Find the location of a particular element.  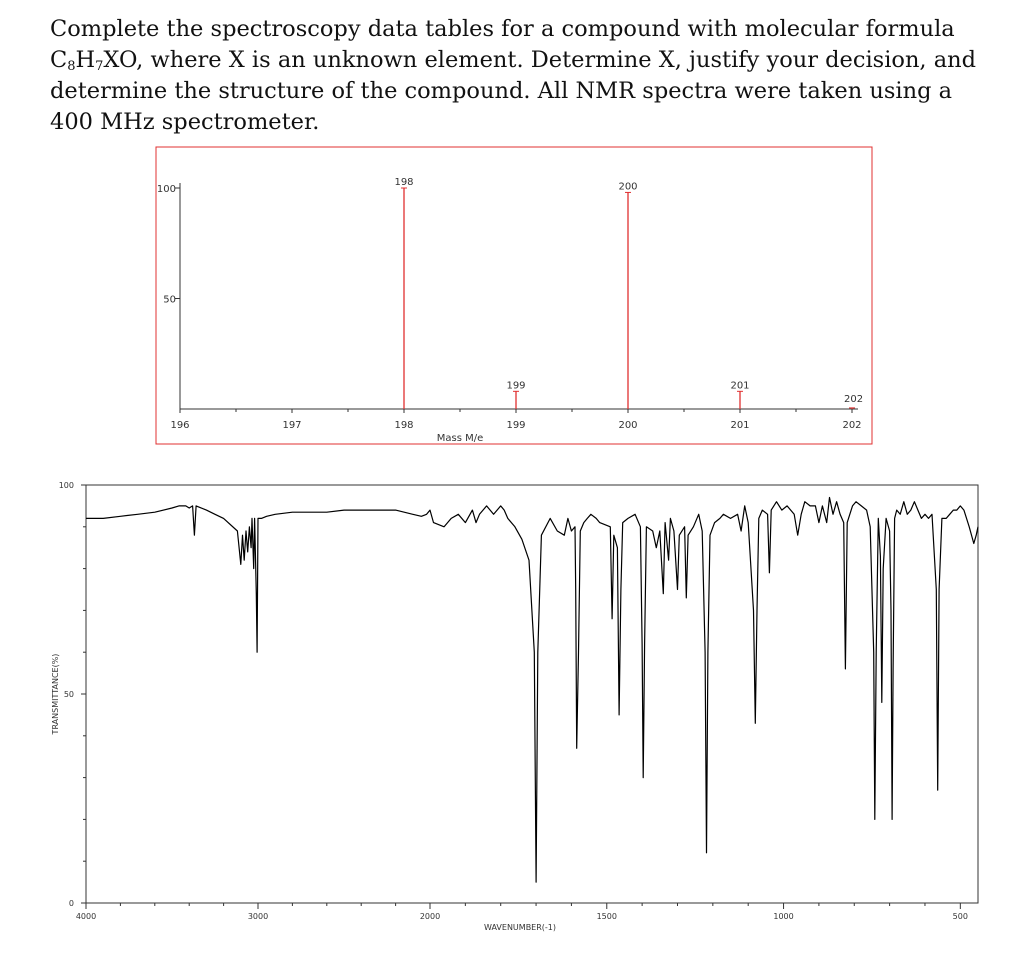

ir-y-tick-label: 0 is located at coordinates (71, 903).